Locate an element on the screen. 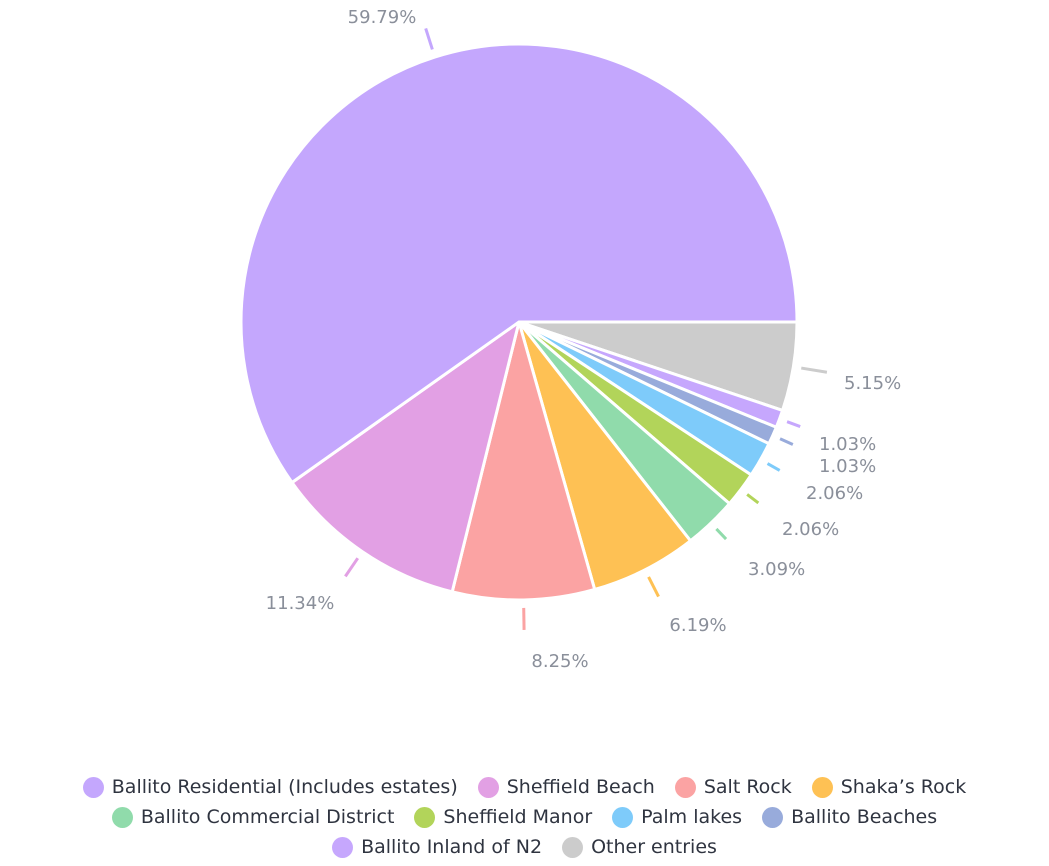 The width and height of the screenshot is (1049, 866). legend-item-other-entries: Other entries is located at coordinates (639, 847).